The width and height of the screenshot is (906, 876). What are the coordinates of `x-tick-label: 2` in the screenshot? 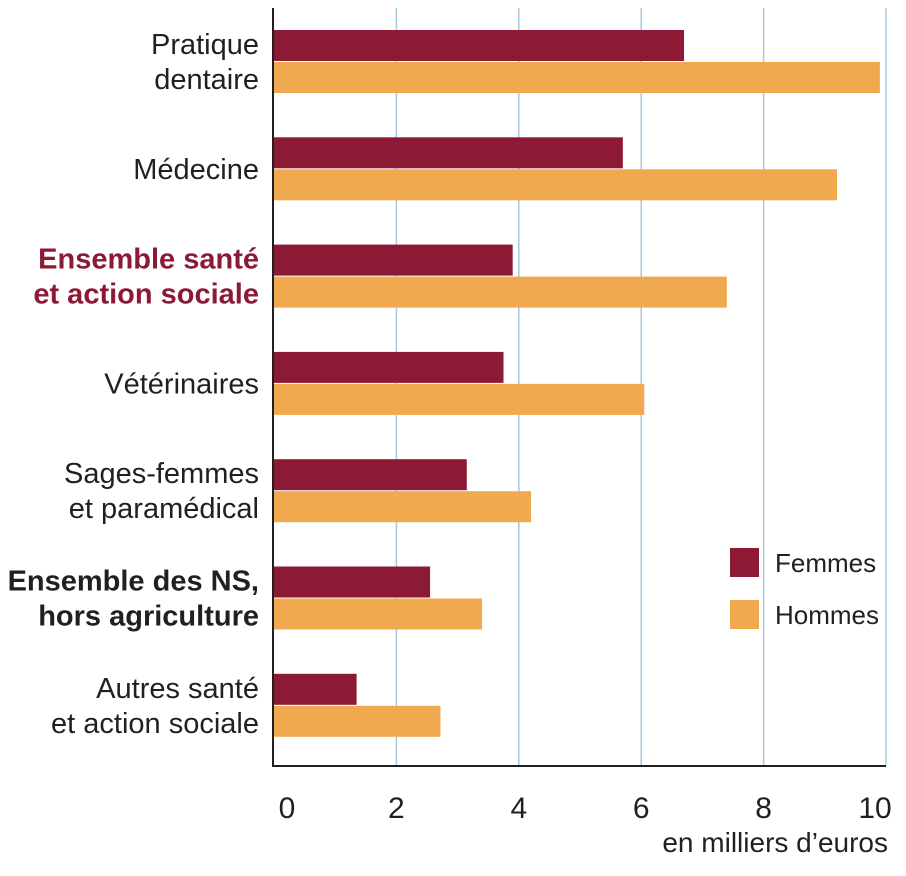 It's located at (396, 808).